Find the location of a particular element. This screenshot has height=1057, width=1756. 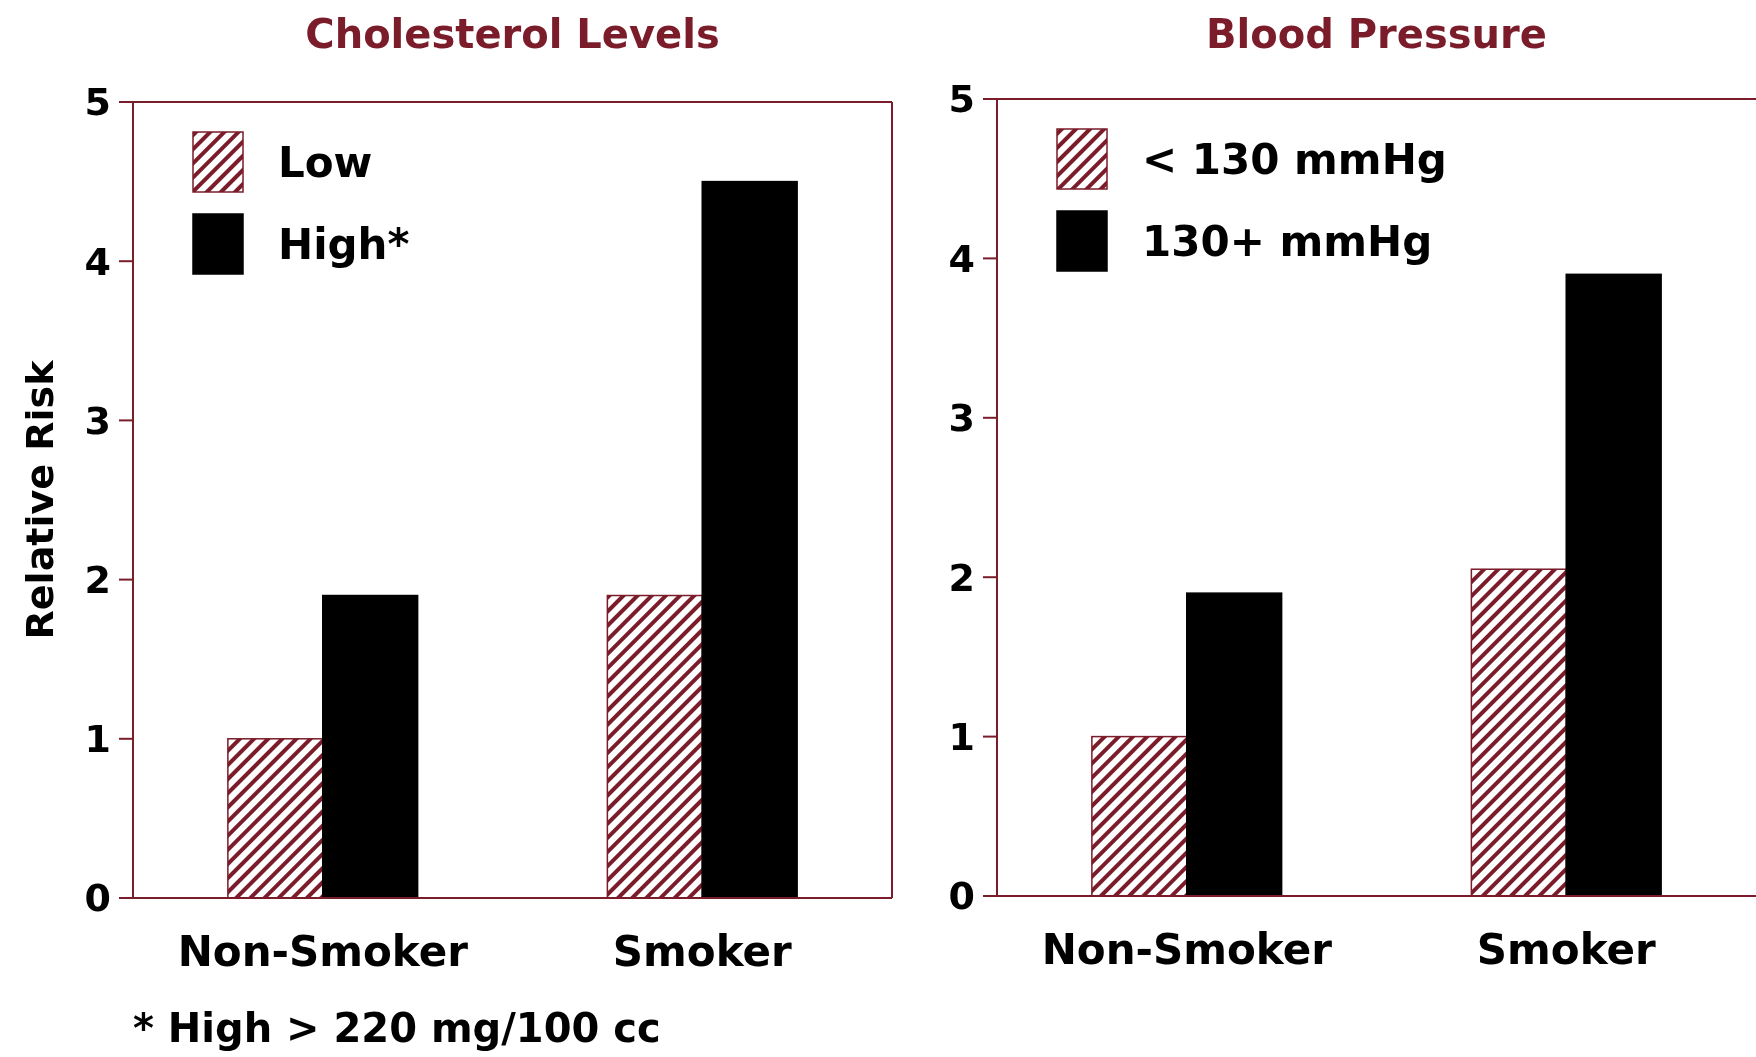

y-axis-title: Relative Risk is located at coordinates (40, 499).